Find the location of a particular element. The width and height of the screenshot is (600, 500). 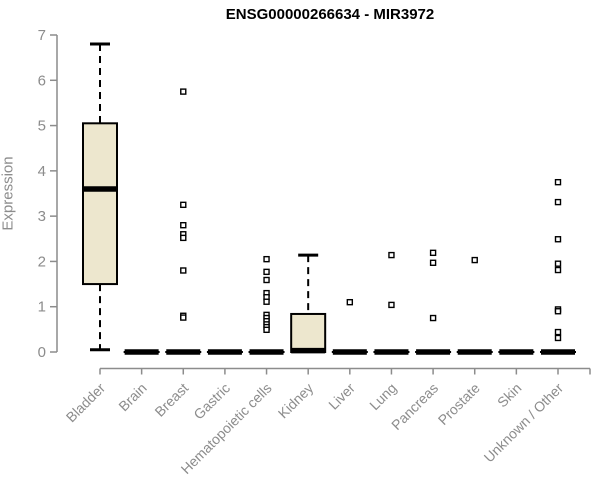

x-tick-label-unknown-other: Unknown / Other is located at coordinates (524, 423).